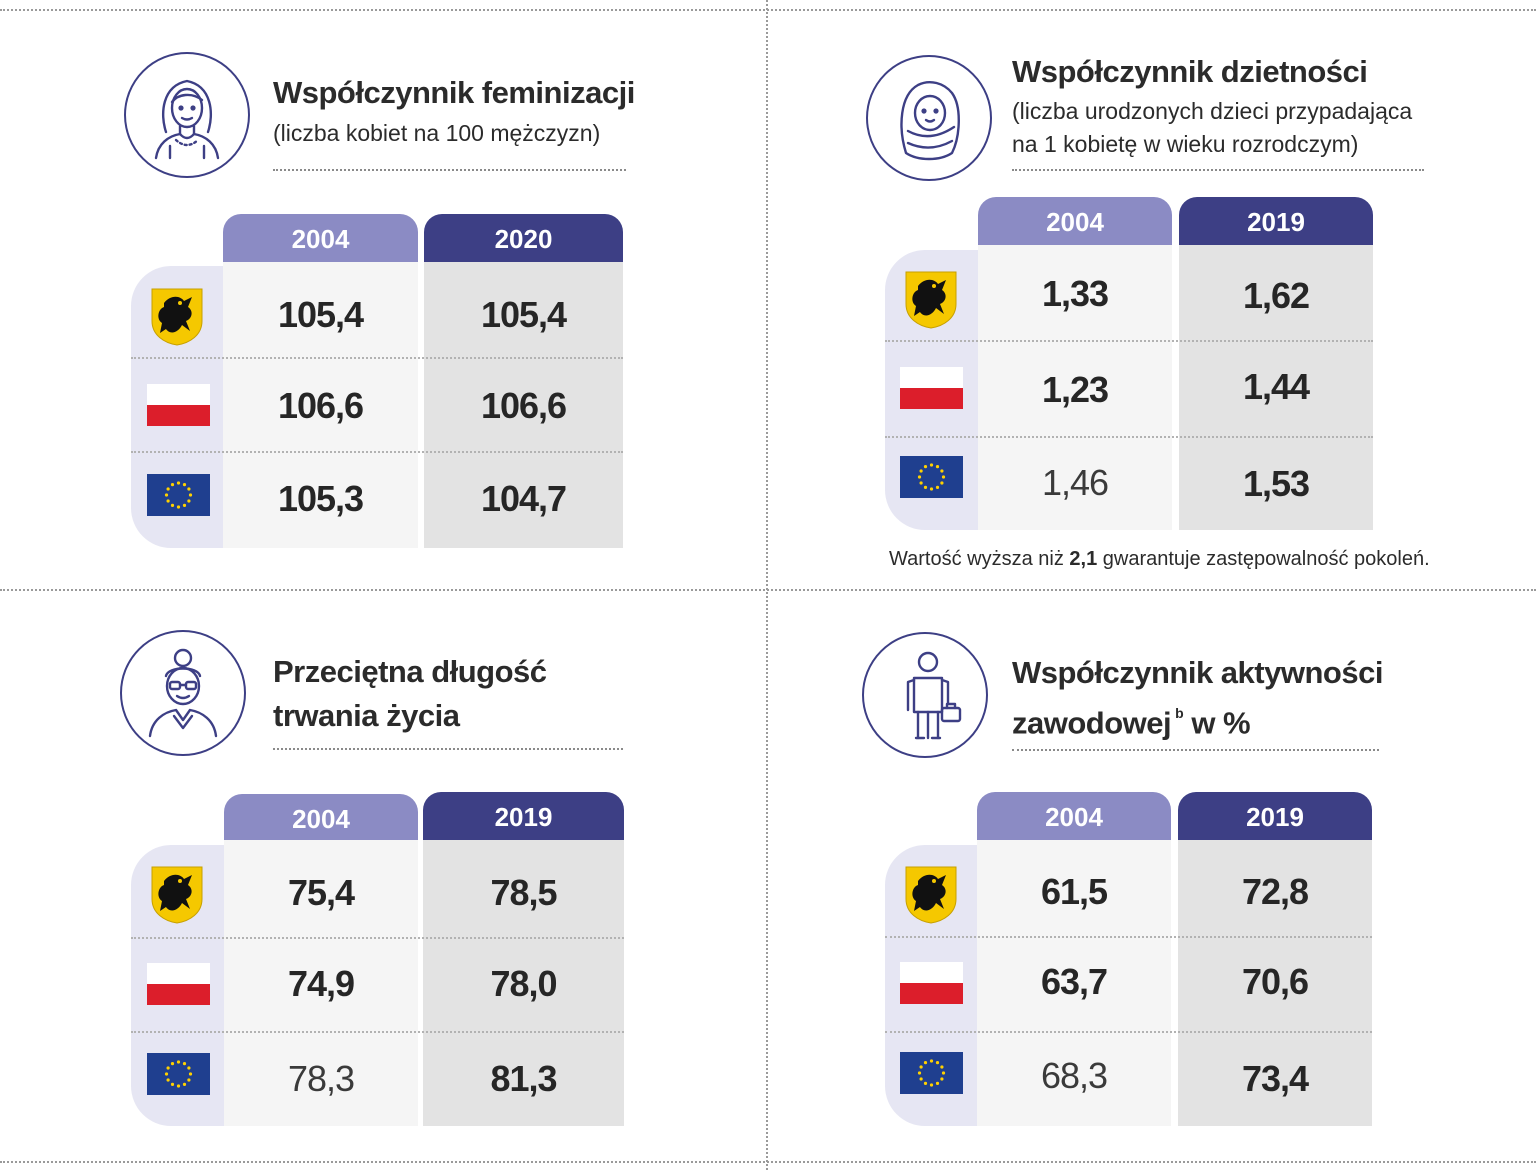 This screenshot has height=1170, width=1536. Describe the element at coordinates (523, 498) in the screenshot. I see `value-eu-new: 104,7` at that location.